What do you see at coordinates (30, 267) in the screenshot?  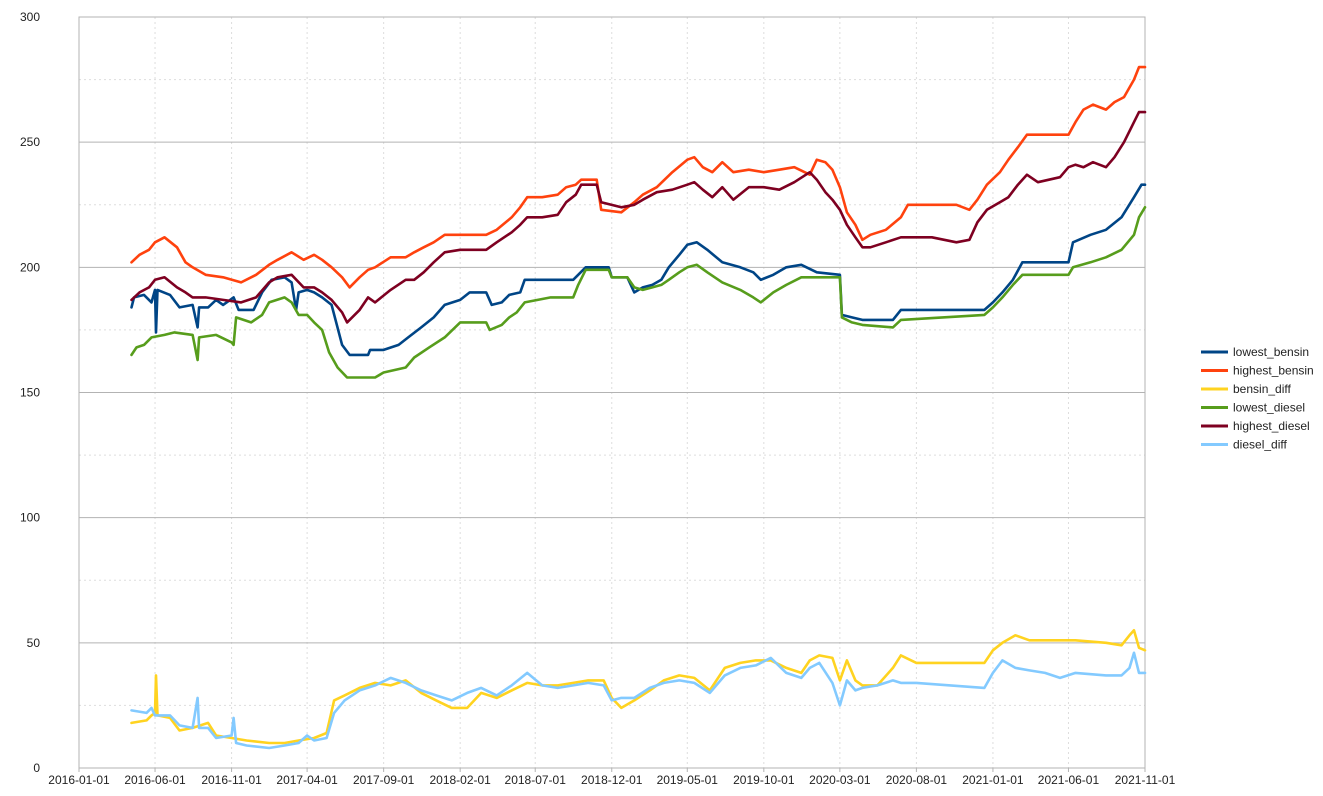 I see `y-tick-label: 200` at bounding box center [30, 267].